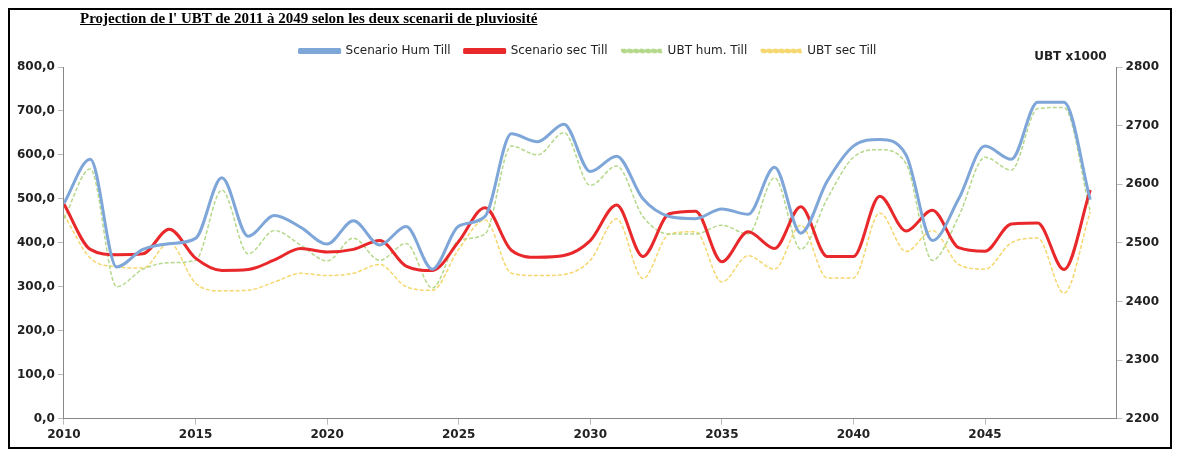 This screenshot has height=466, width=1180. I want to click on x-tick-label: 2035, so click(722, 433).